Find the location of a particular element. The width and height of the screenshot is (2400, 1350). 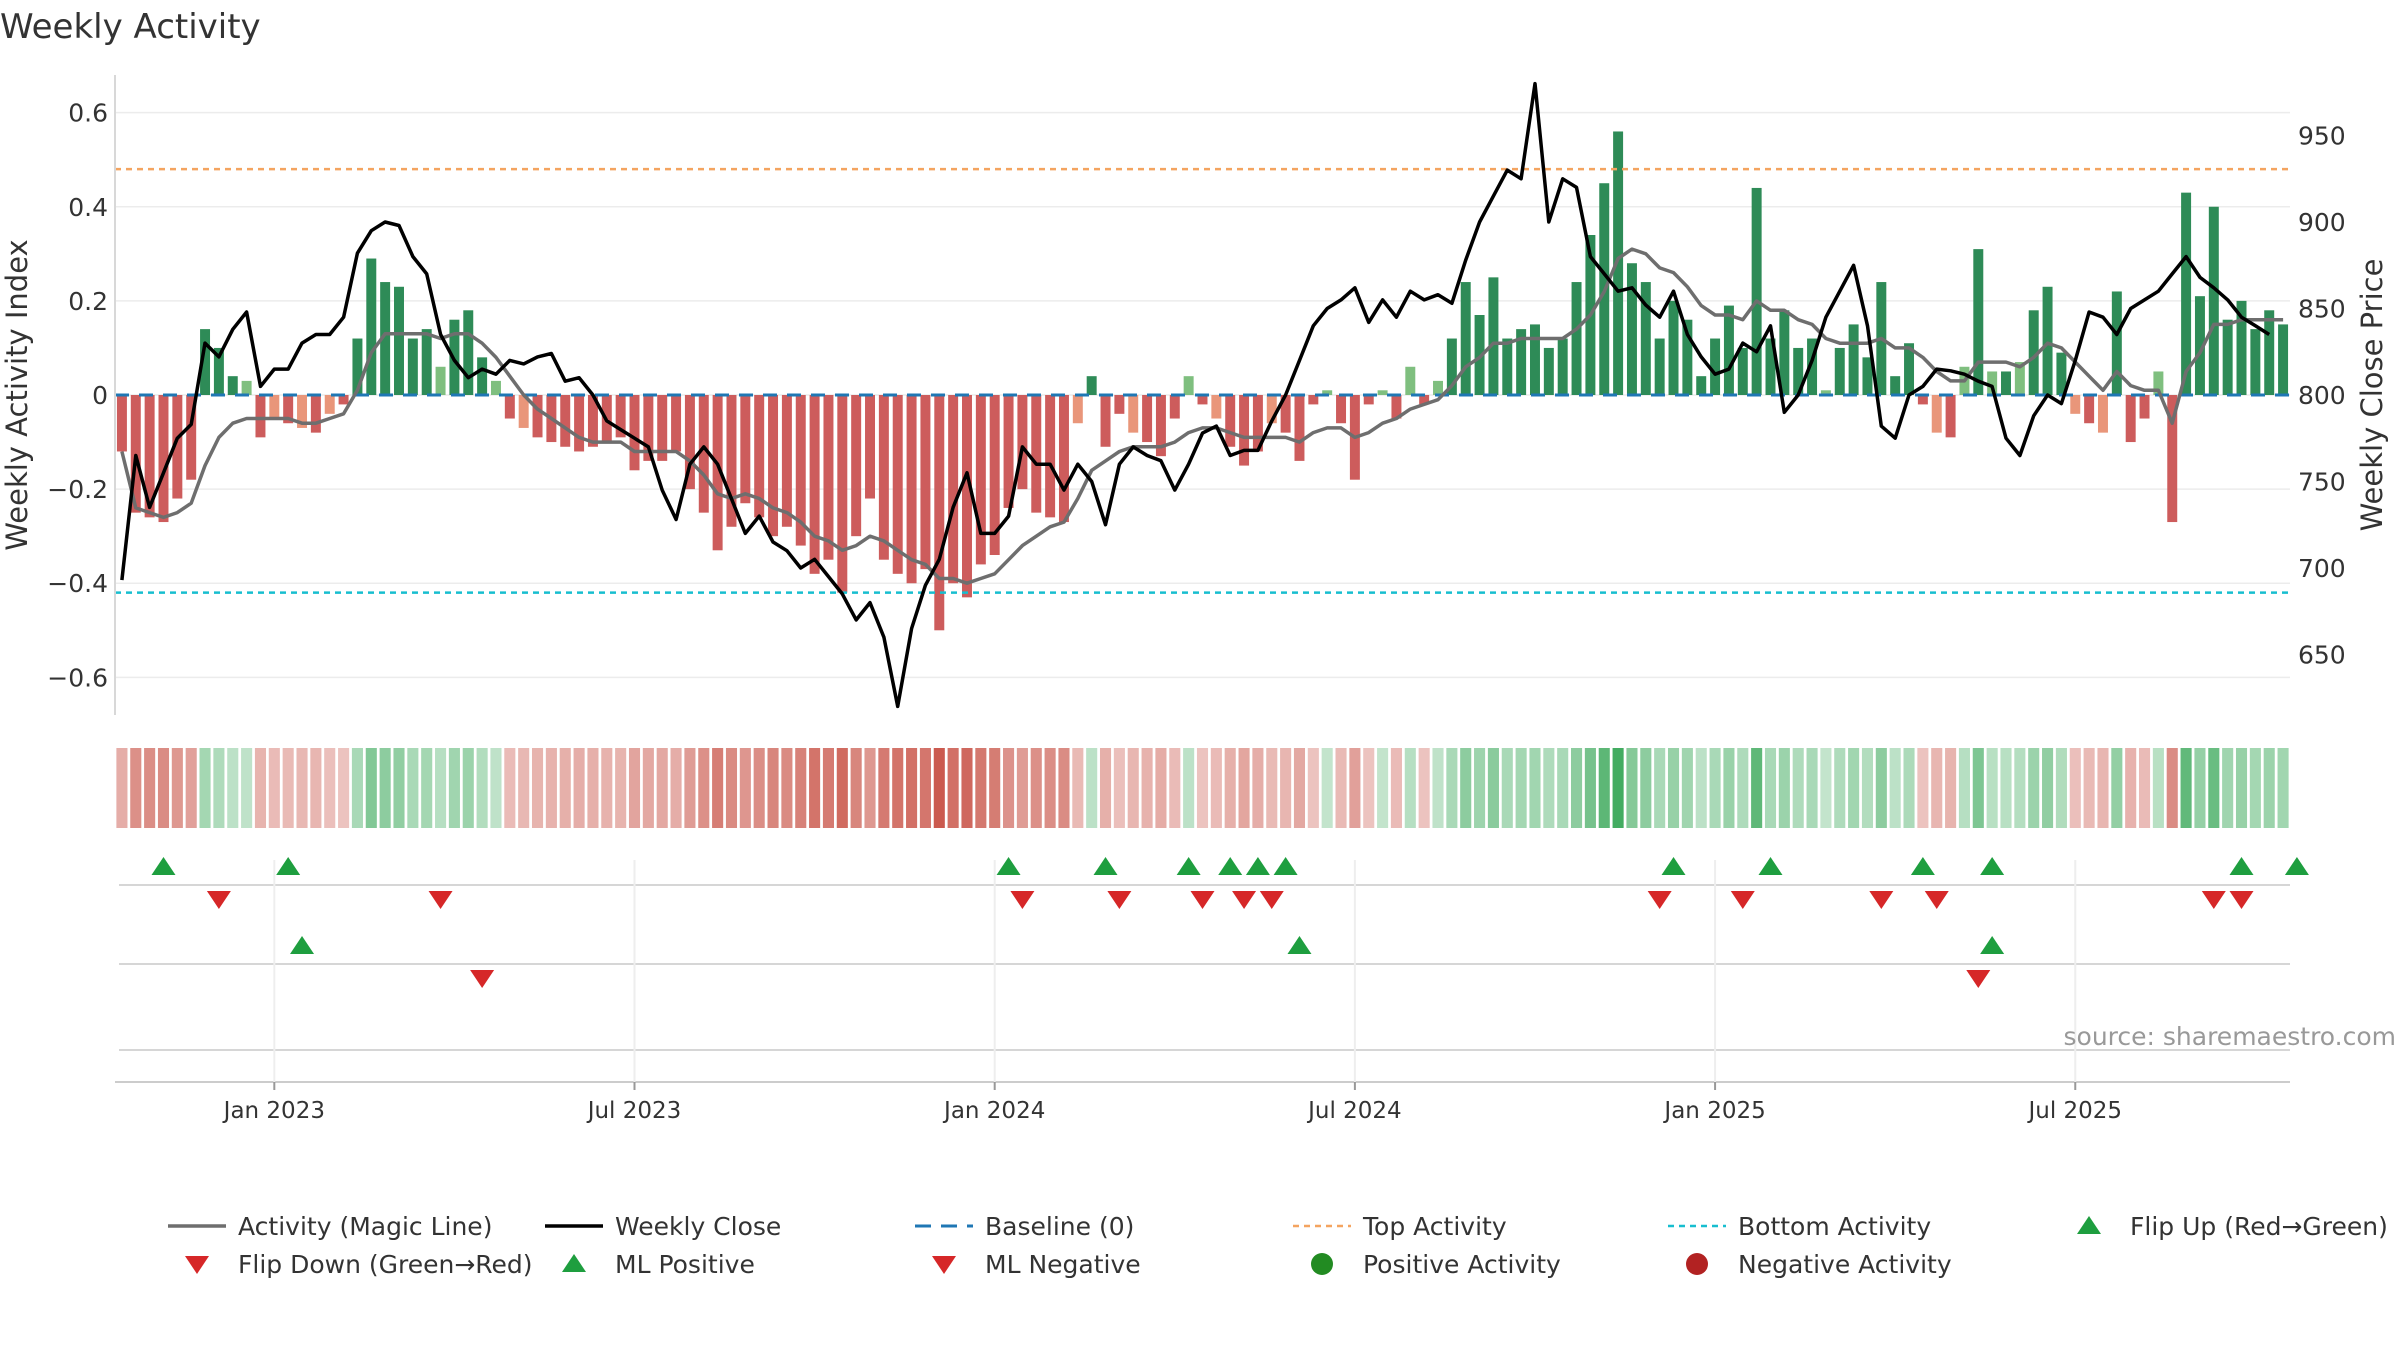

y2-tick-label: 850 is located at coordinates (2322, 309).